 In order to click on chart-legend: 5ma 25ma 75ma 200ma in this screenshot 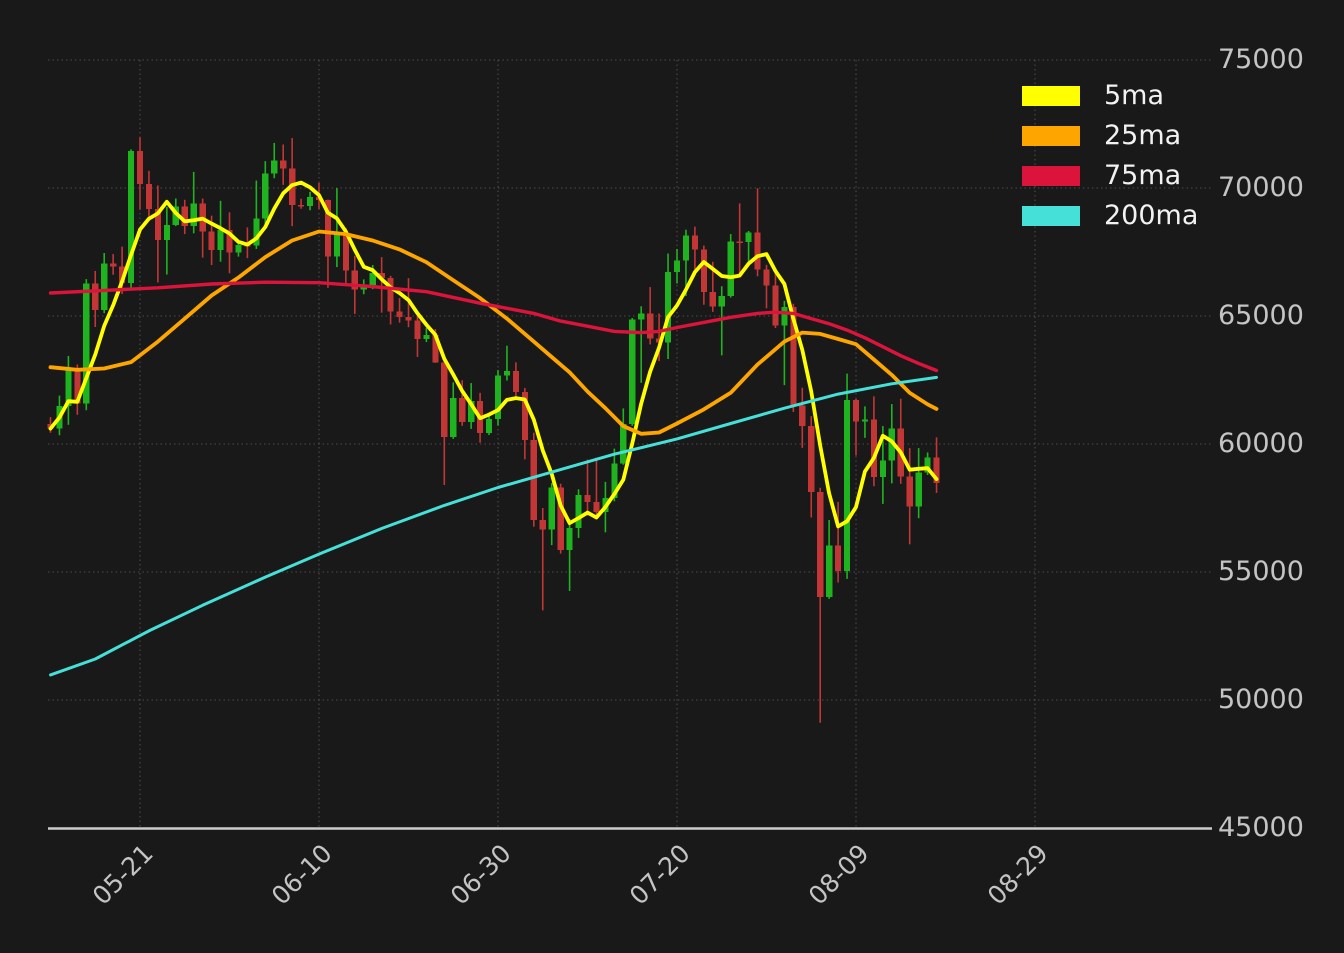, I will do `click(1110, 155)`.